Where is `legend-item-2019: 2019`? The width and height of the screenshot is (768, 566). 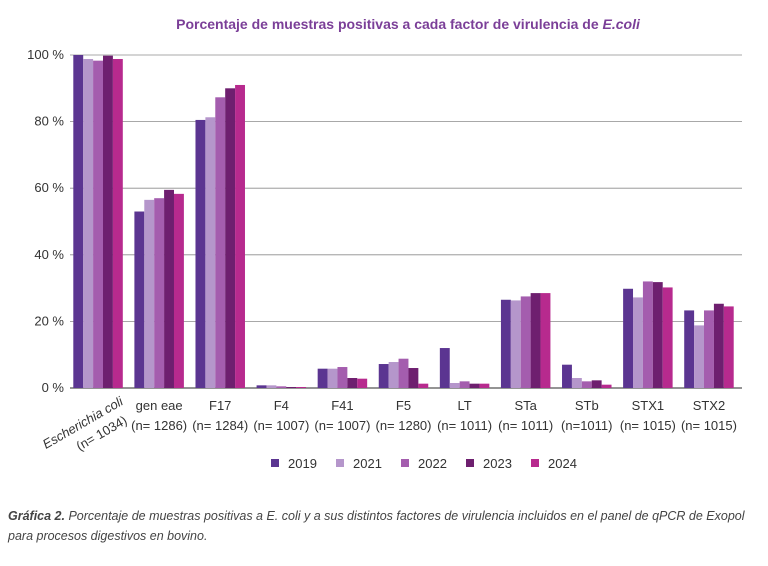 legend-item-2019: 2019 is located at coordinates (294, 463).